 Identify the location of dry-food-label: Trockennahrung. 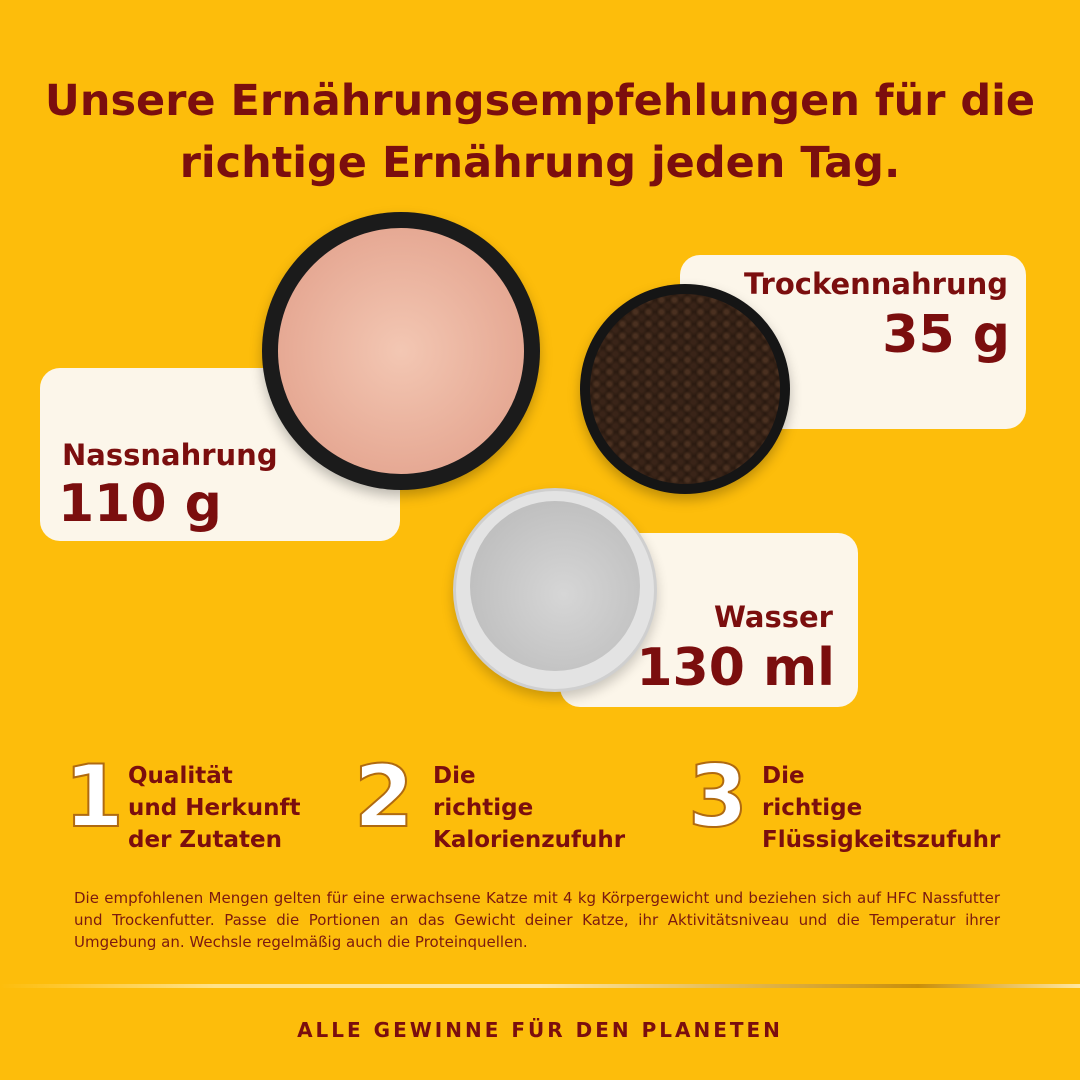
(875, 284).